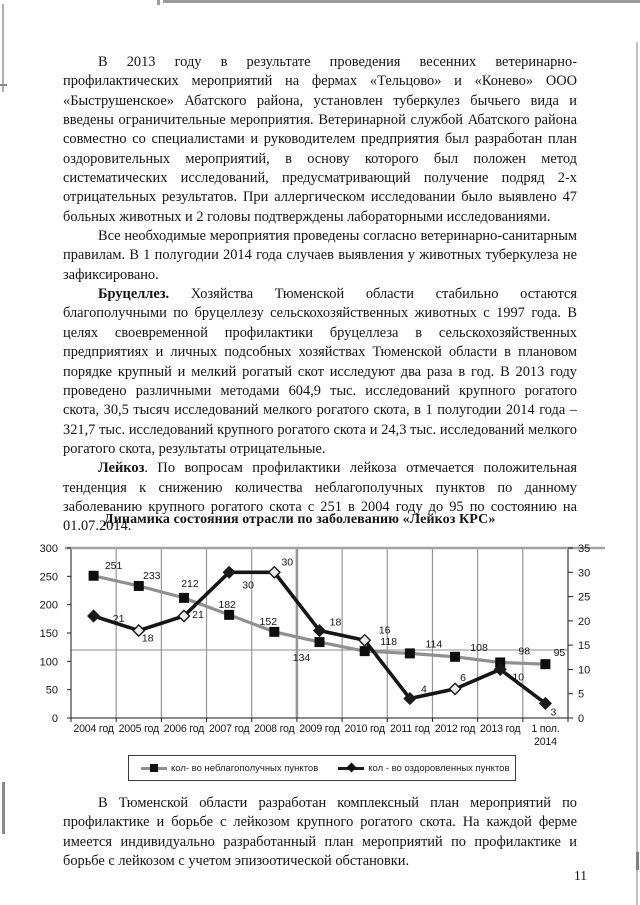 The width and height of the screenshot is (640, 905). I want to click on left-axis-tick-label: 50, so click(52, 691).